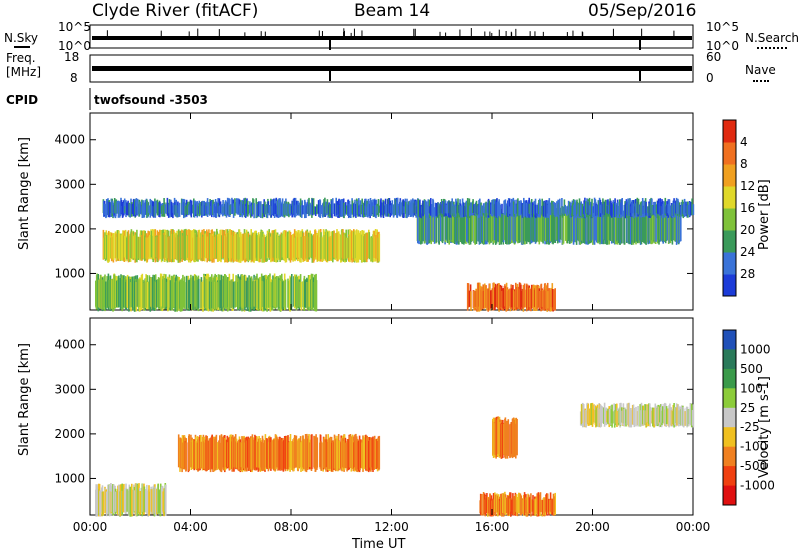 This screenshot has height=554, width=800. What do you see at coordinates (69, 345) in the screenshot?
I see `y-tick-label: 4000` at bounding box center [69, 345].